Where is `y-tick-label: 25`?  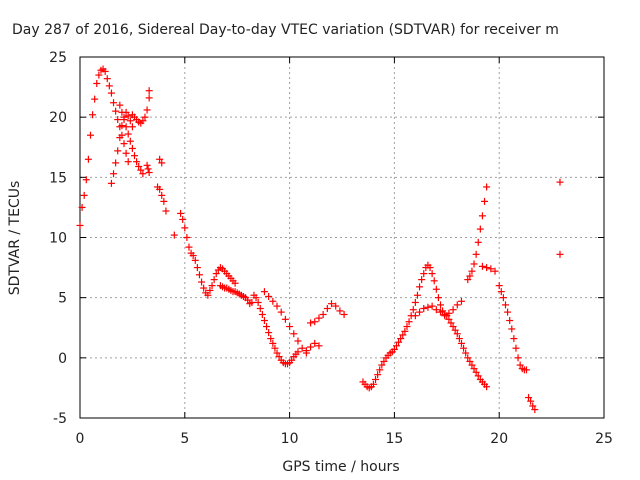 y-tick-label: 25 is located at coordinates (58, 58).